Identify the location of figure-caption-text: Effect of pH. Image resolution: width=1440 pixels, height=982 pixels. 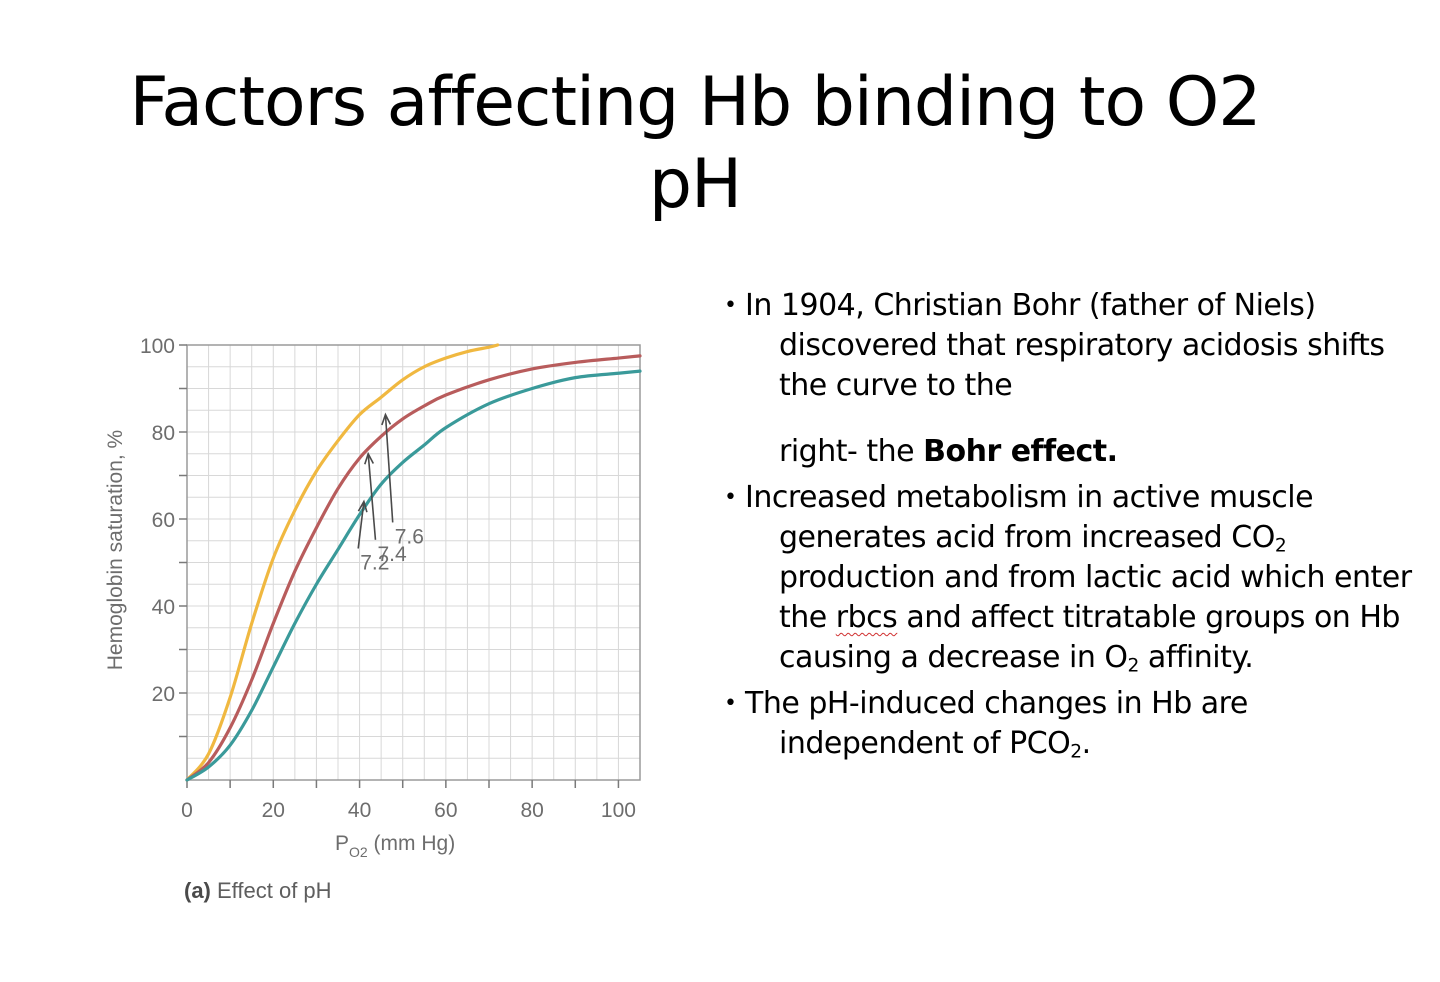
(271, 890).